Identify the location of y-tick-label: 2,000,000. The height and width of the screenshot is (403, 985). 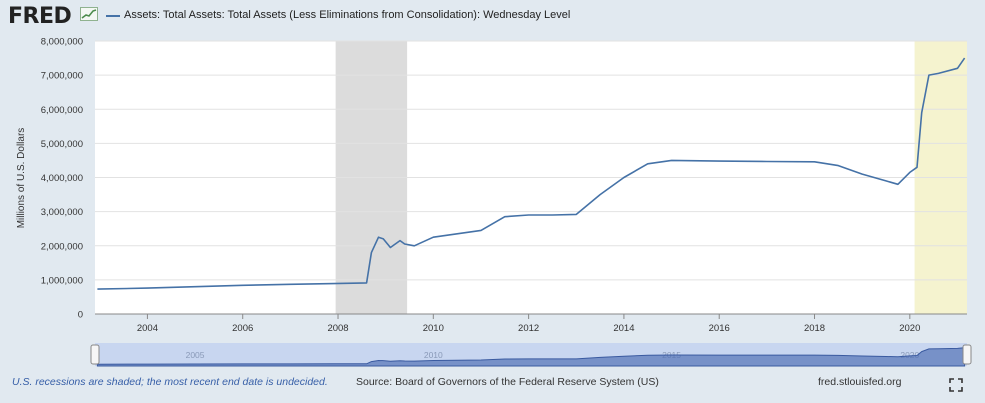
(62, 246).